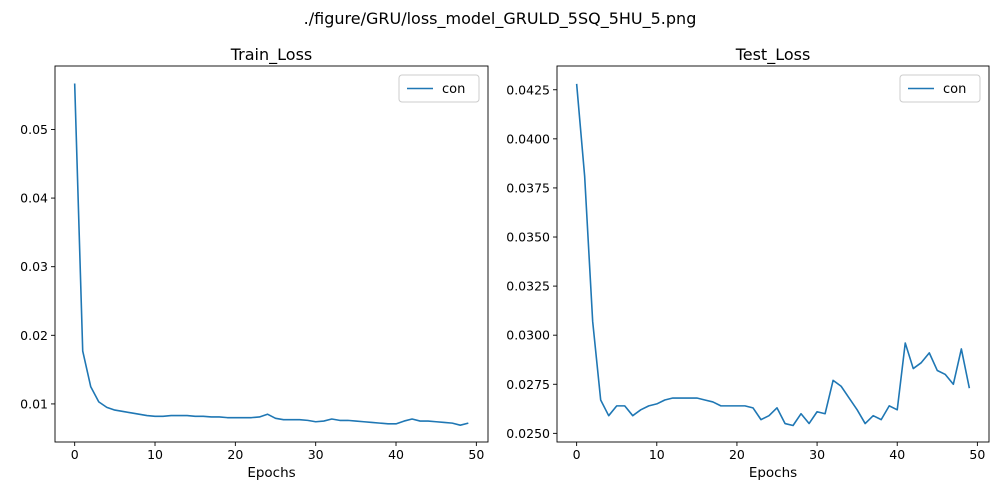 Image resolution: width=1000 pixels, height=500 pixels. Describe the element at coordinates (528, 384) in the screenshot. I see `y-tick-label: 0.0275` at that location.